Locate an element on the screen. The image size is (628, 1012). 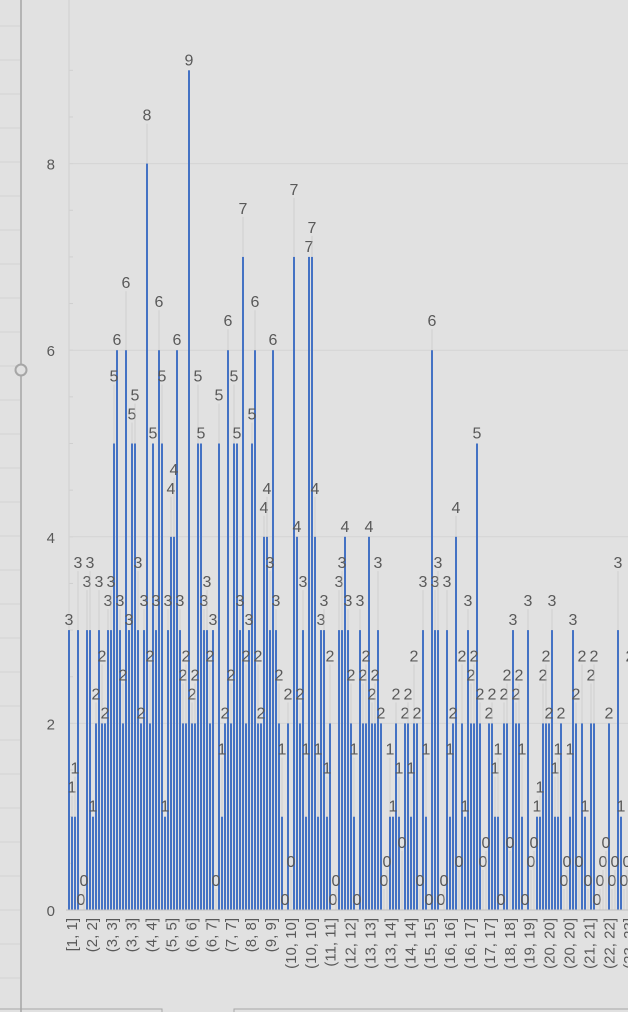
x-tick-label: (16, 16] is located at coordinates (450, 943).